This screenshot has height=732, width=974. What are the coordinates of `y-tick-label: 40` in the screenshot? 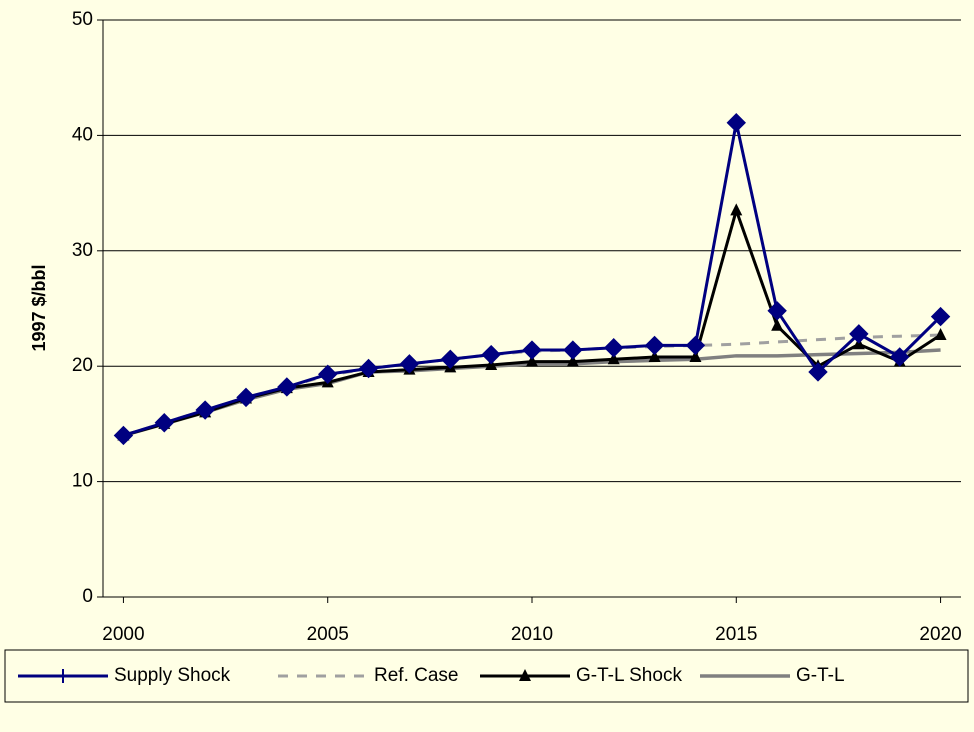 It's located at (82, 134).